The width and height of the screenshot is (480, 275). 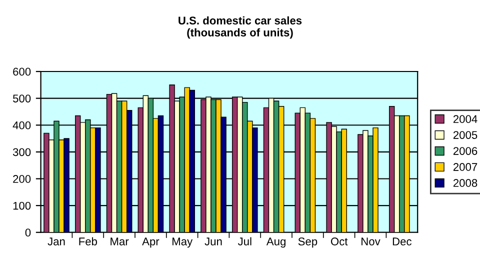 I want to click on y-tick-label: 600, so click(x=22, y=72).